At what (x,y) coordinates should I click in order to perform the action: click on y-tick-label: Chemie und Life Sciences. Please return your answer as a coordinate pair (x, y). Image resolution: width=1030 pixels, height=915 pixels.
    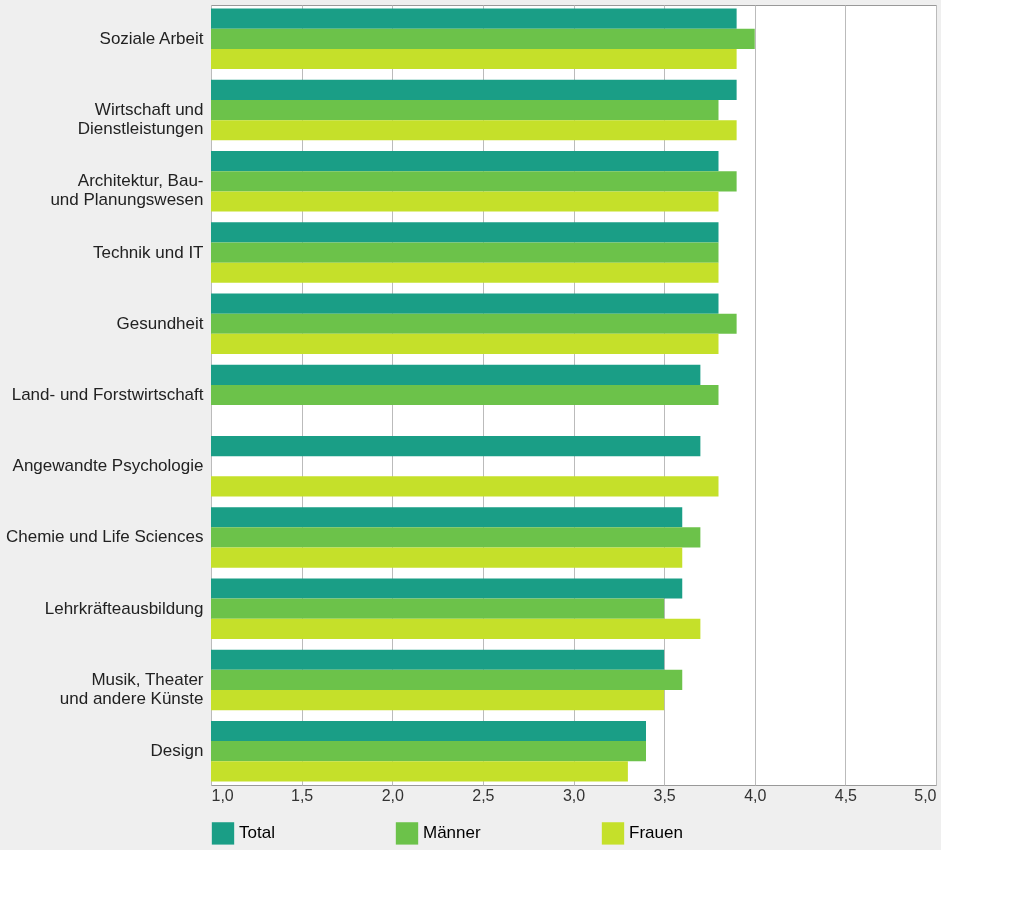
    Looking at the image, I should click on (104, 537).